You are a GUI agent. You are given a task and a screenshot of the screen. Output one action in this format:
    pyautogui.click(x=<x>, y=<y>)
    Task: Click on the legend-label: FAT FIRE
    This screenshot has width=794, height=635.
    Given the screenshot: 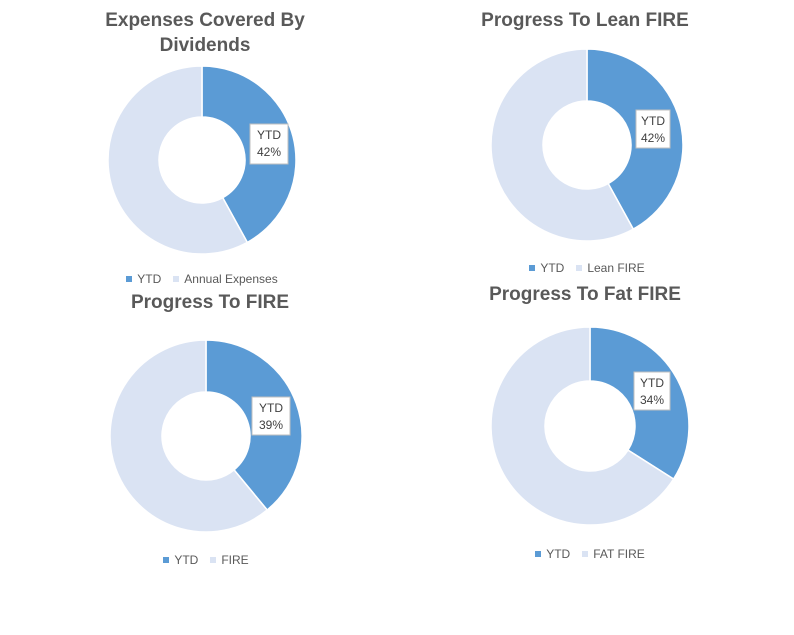 What is the action you would take?
    pyautogui.click(x=619, y=554)
    